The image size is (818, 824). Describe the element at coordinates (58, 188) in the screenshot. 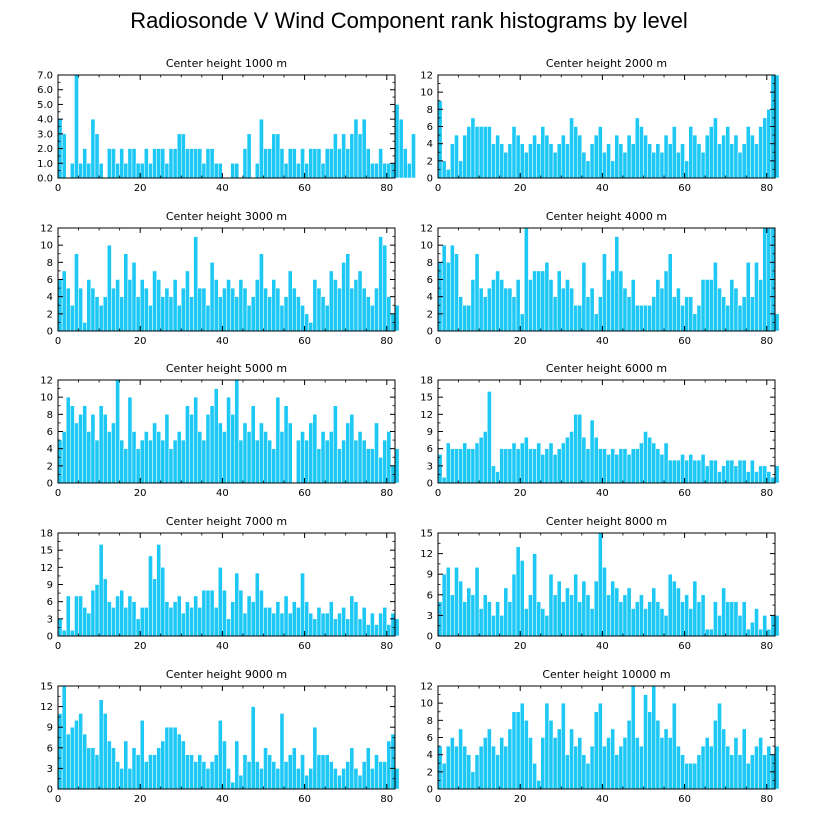

I see `x-tick-label: 0` at that location.